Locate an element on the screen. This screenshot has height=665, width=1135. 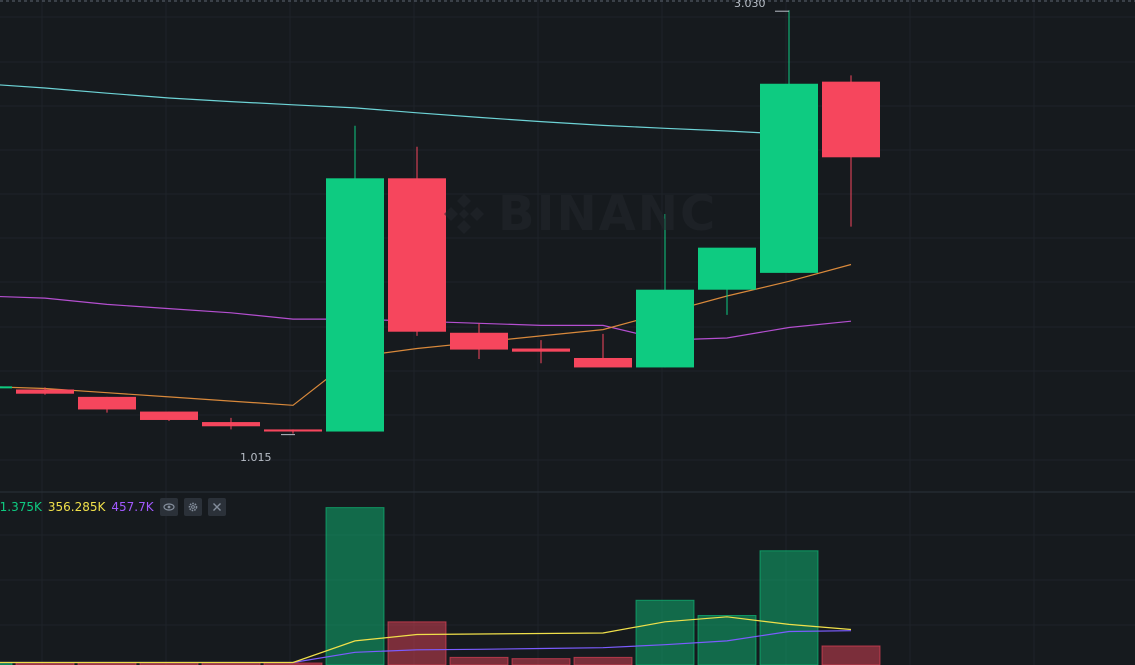
close-icon is located at coordinates (216, 507).